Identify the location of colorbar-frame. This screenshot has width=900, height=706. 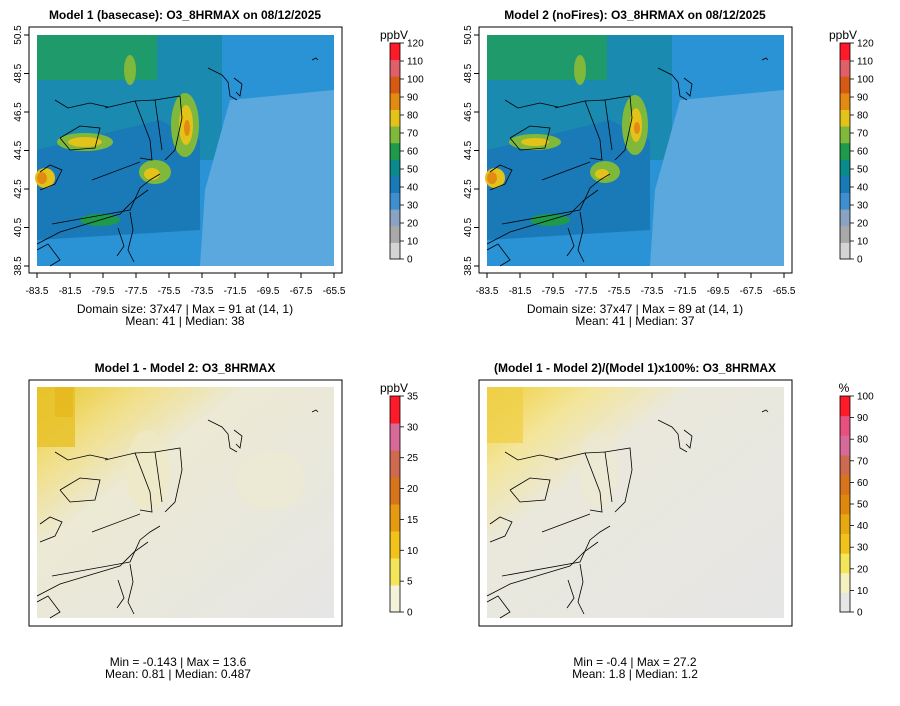
(395, 504).